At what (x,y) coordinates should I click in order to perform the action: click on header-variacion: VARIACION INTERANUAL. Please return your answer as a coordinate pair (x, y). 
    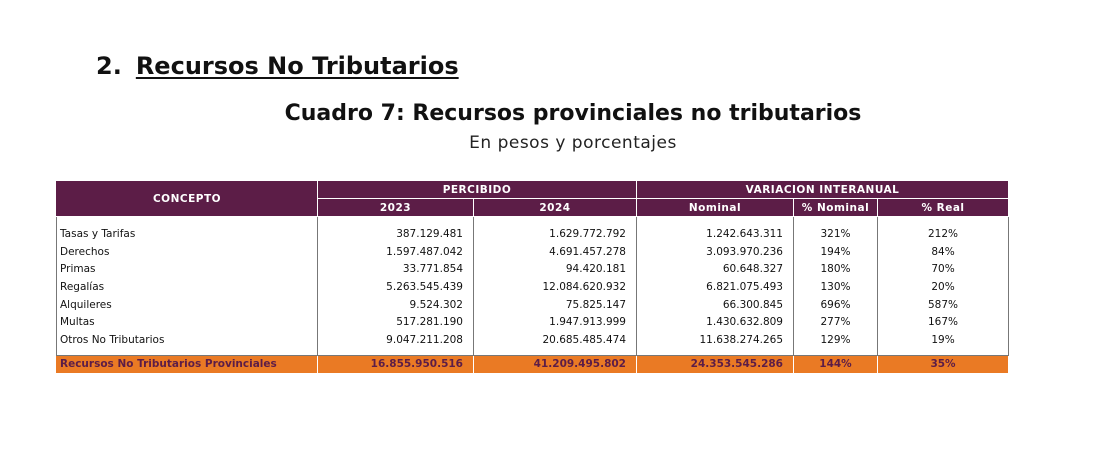
    Looking at the image, I should click on (822, 189).